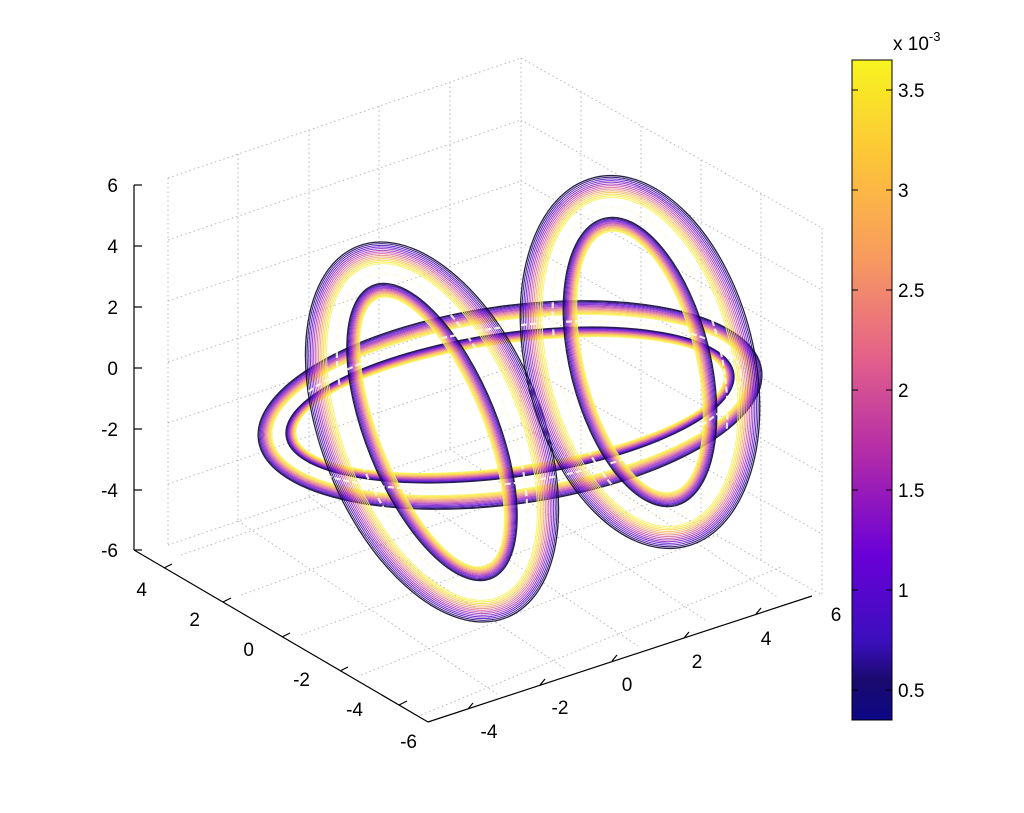 The width and height of the screenshot is (1024, 813). I want to click on z-tick-label: 4, so click(112, 247).